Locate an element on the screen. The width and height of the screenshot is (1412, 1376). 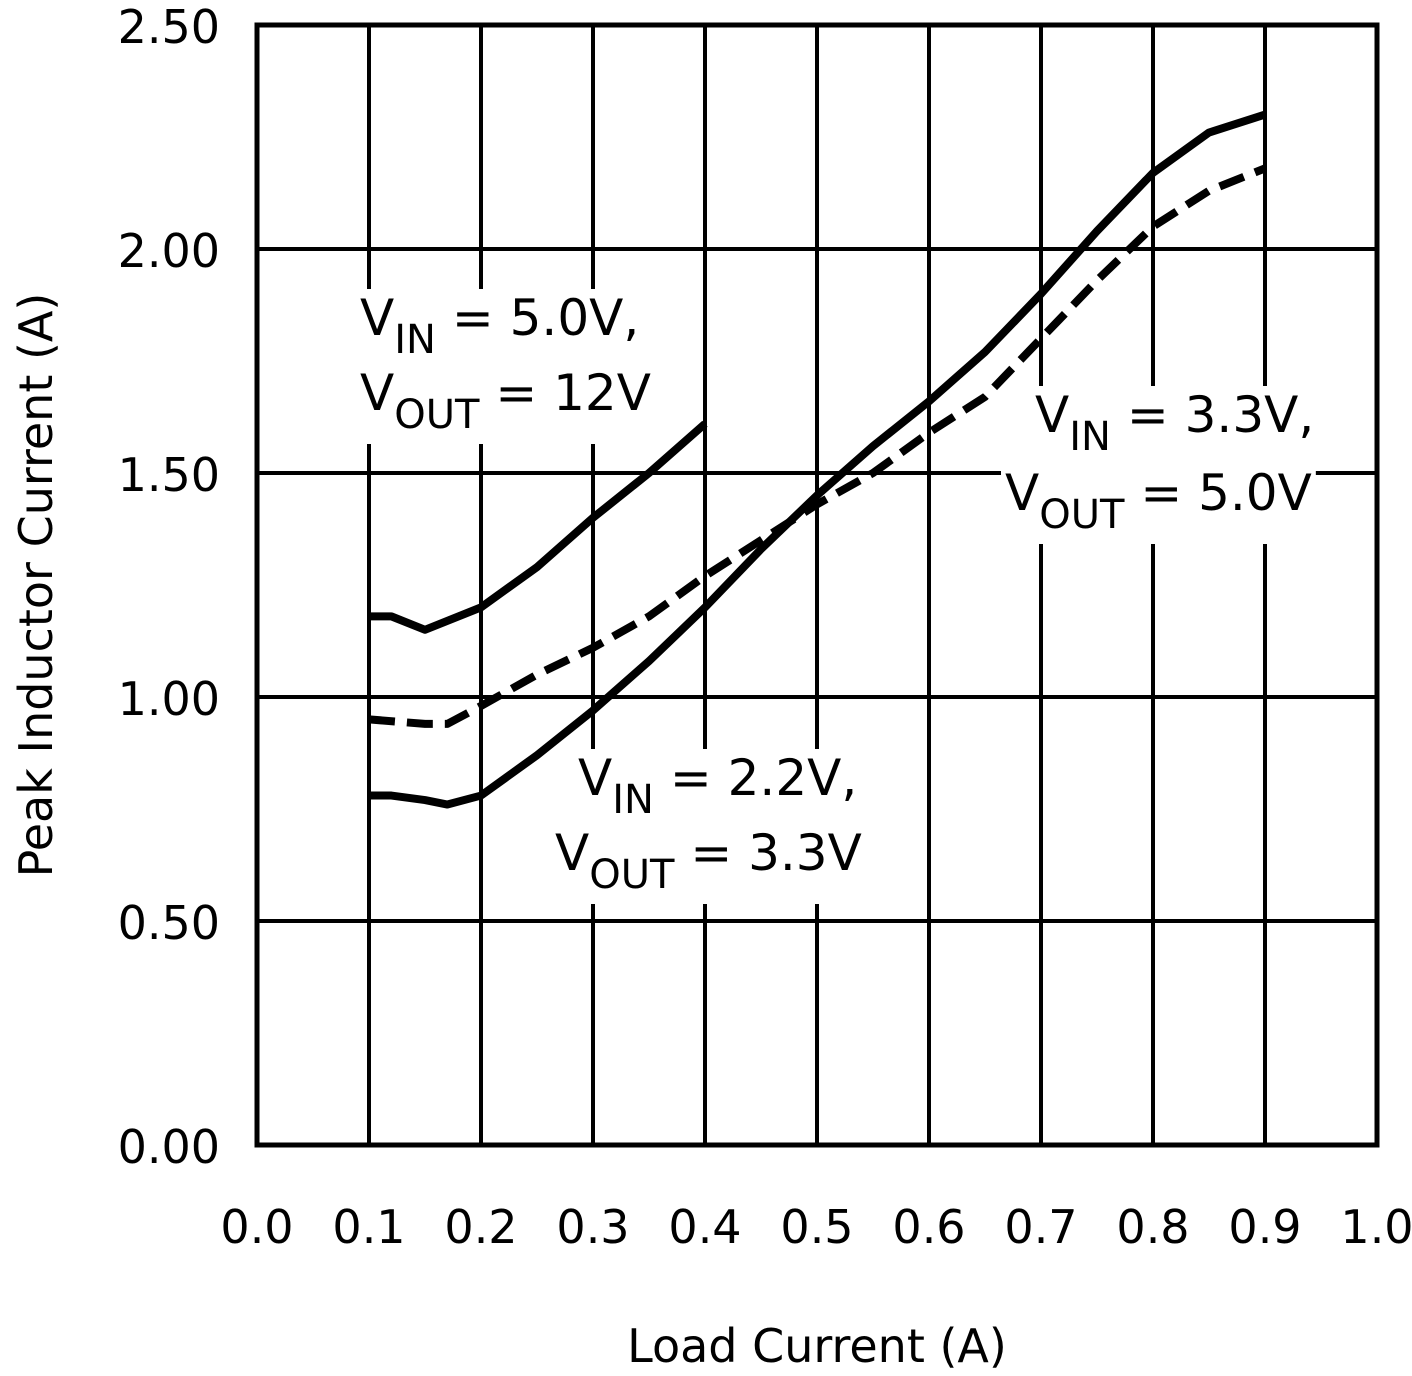
x-tick-label: 0.3 is located at coordinates (592, 1227).